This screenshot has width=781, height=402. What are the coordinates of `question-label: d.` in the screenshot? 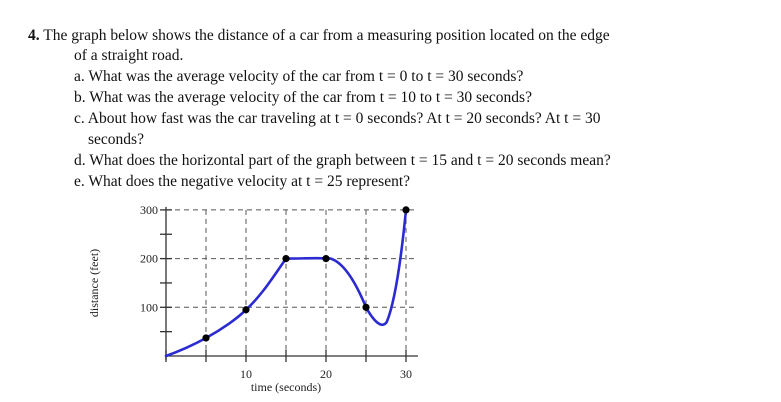 It's located at (80, 160).